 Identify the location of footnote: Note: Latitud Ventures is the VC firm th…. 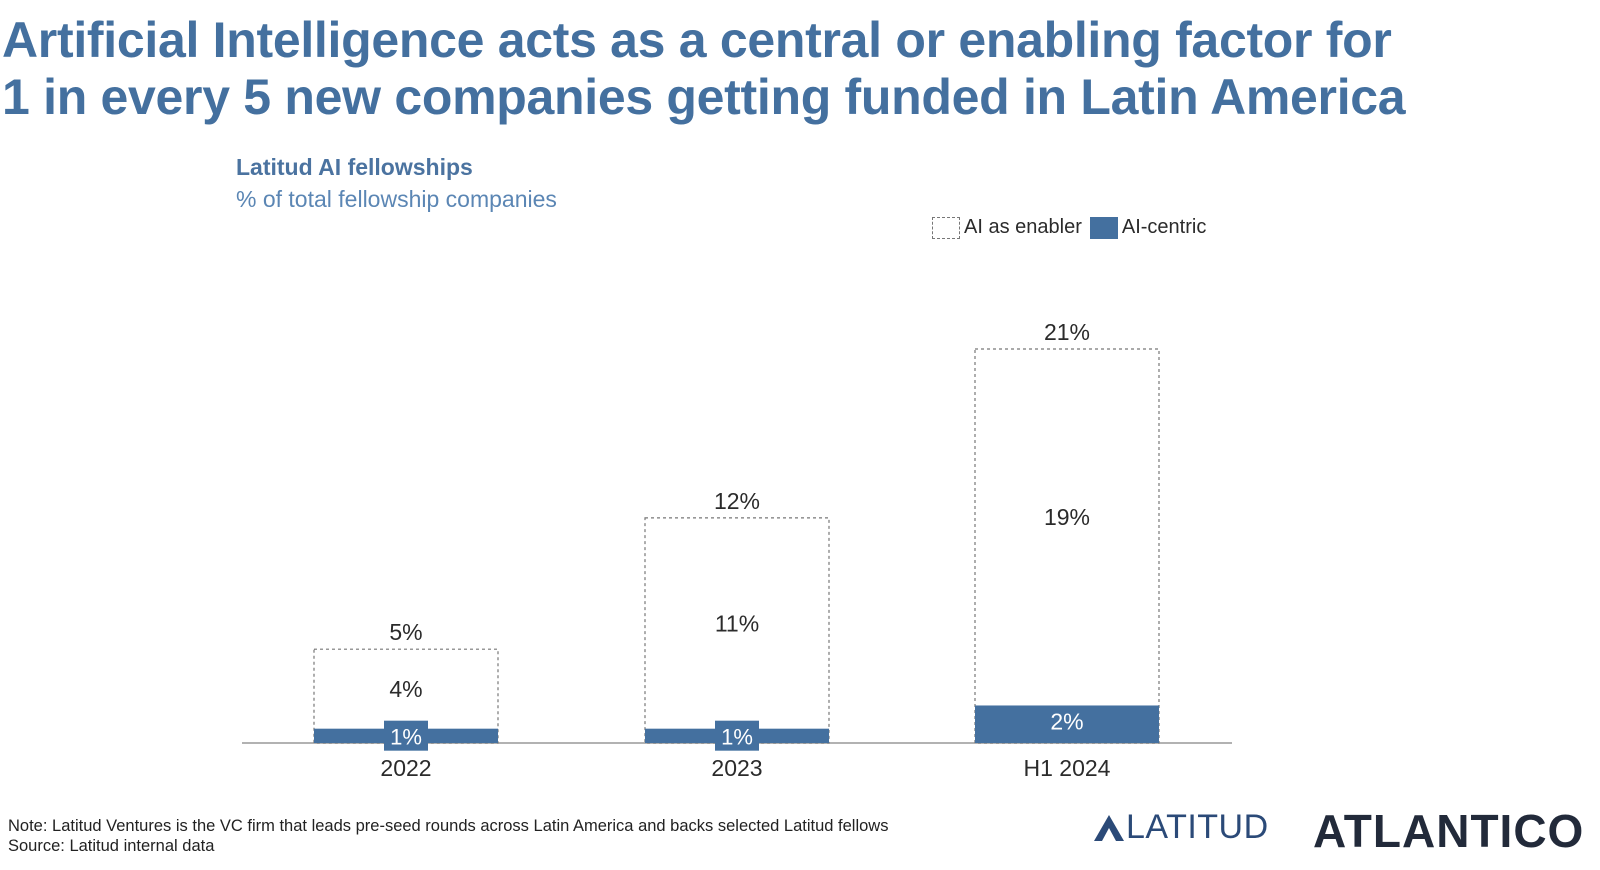
(448, 836).